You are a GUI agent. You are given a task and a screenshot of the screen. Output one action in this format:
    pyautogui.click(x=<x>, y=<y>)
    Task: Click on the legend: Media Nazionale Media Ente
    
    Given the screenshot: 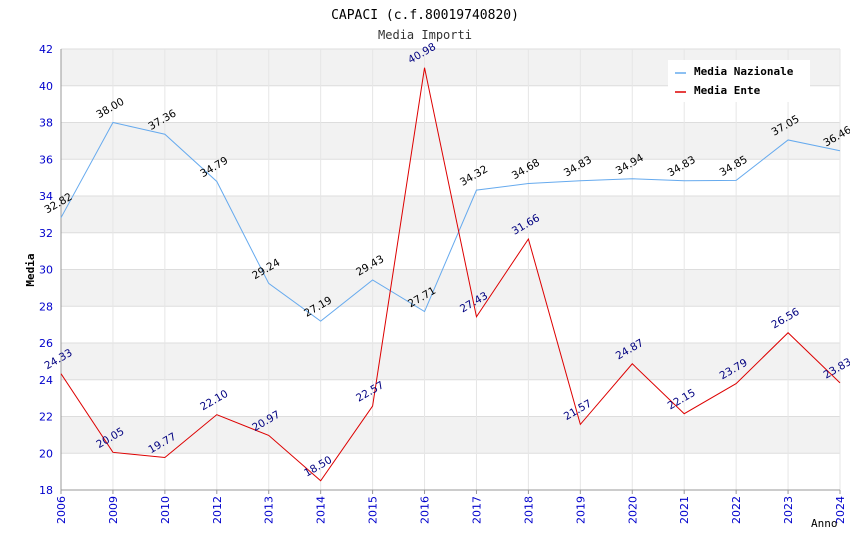 What is the action you would take?
    pyautogui.click(x=739, y=81)
    